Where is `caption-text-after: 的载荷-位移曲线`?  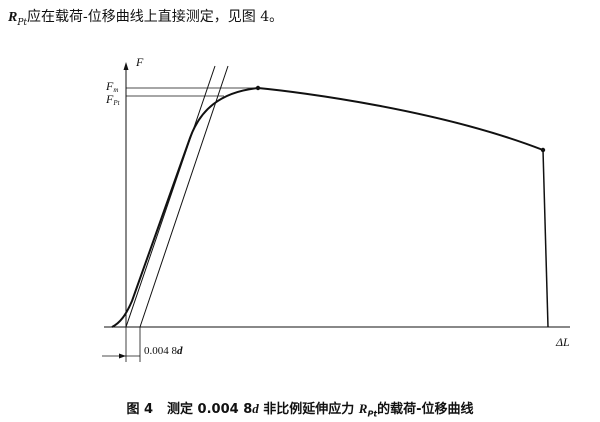 caption-text-after: 的载荷-位移曲线 is located at coordinates (425, 409).